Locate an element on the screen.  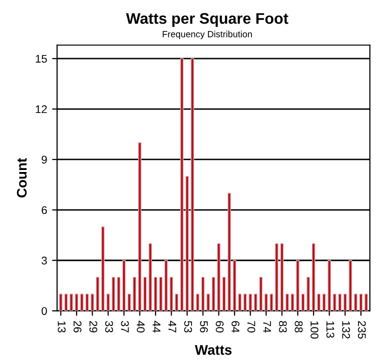
y-tick-label: 6 is located at coordinates (44, 210).